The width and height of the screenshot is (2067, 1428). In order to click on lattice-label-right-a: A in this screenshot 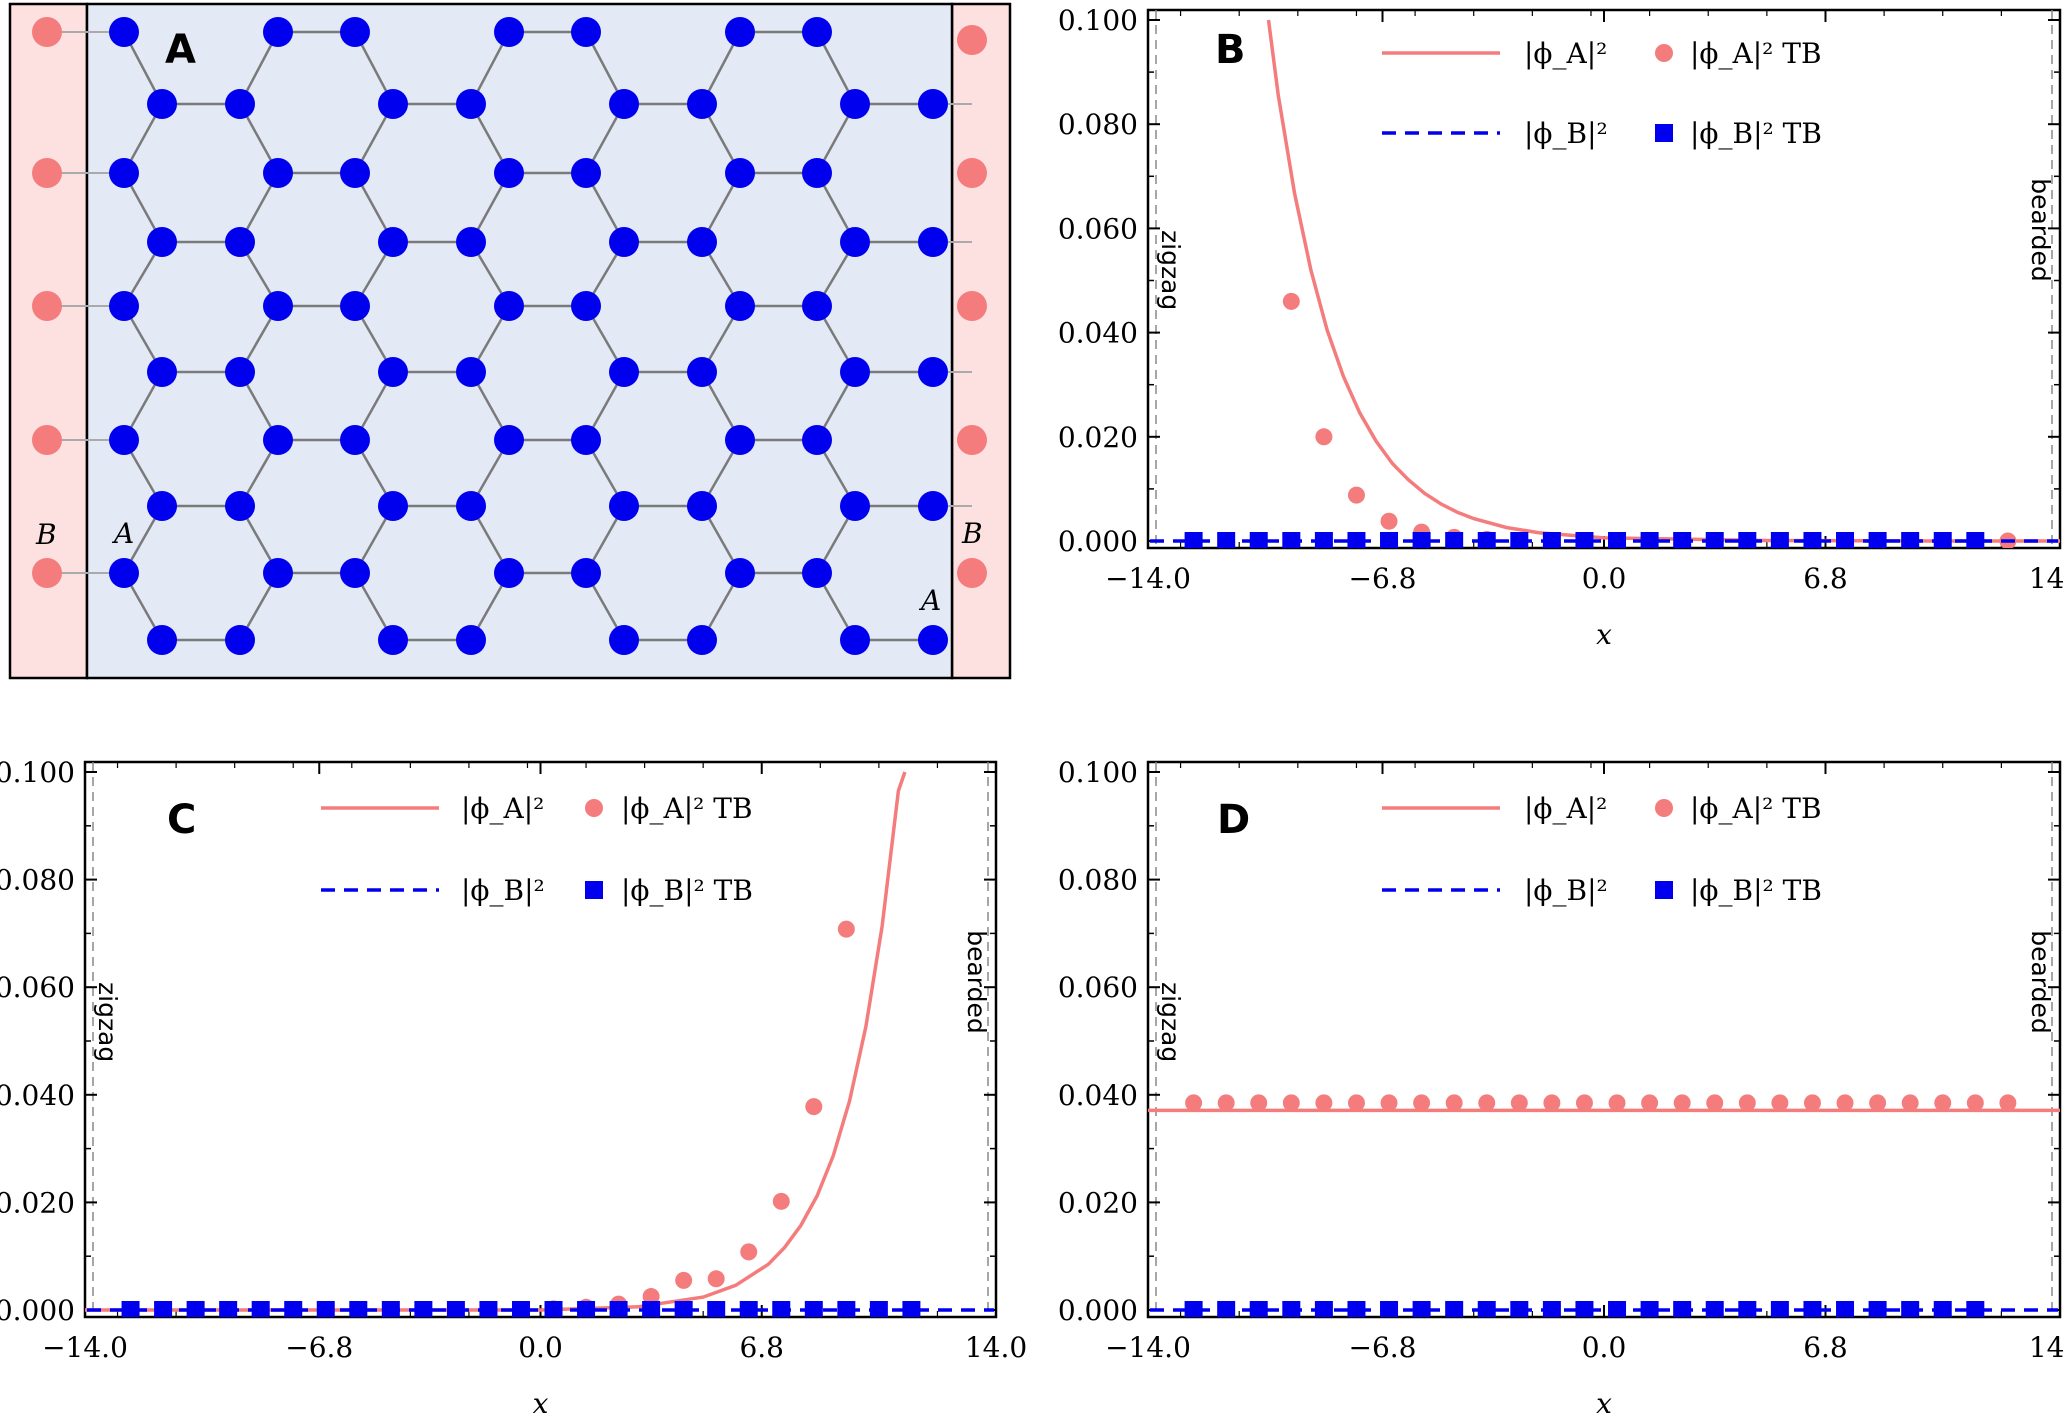, I will do `click(929, 600)`.